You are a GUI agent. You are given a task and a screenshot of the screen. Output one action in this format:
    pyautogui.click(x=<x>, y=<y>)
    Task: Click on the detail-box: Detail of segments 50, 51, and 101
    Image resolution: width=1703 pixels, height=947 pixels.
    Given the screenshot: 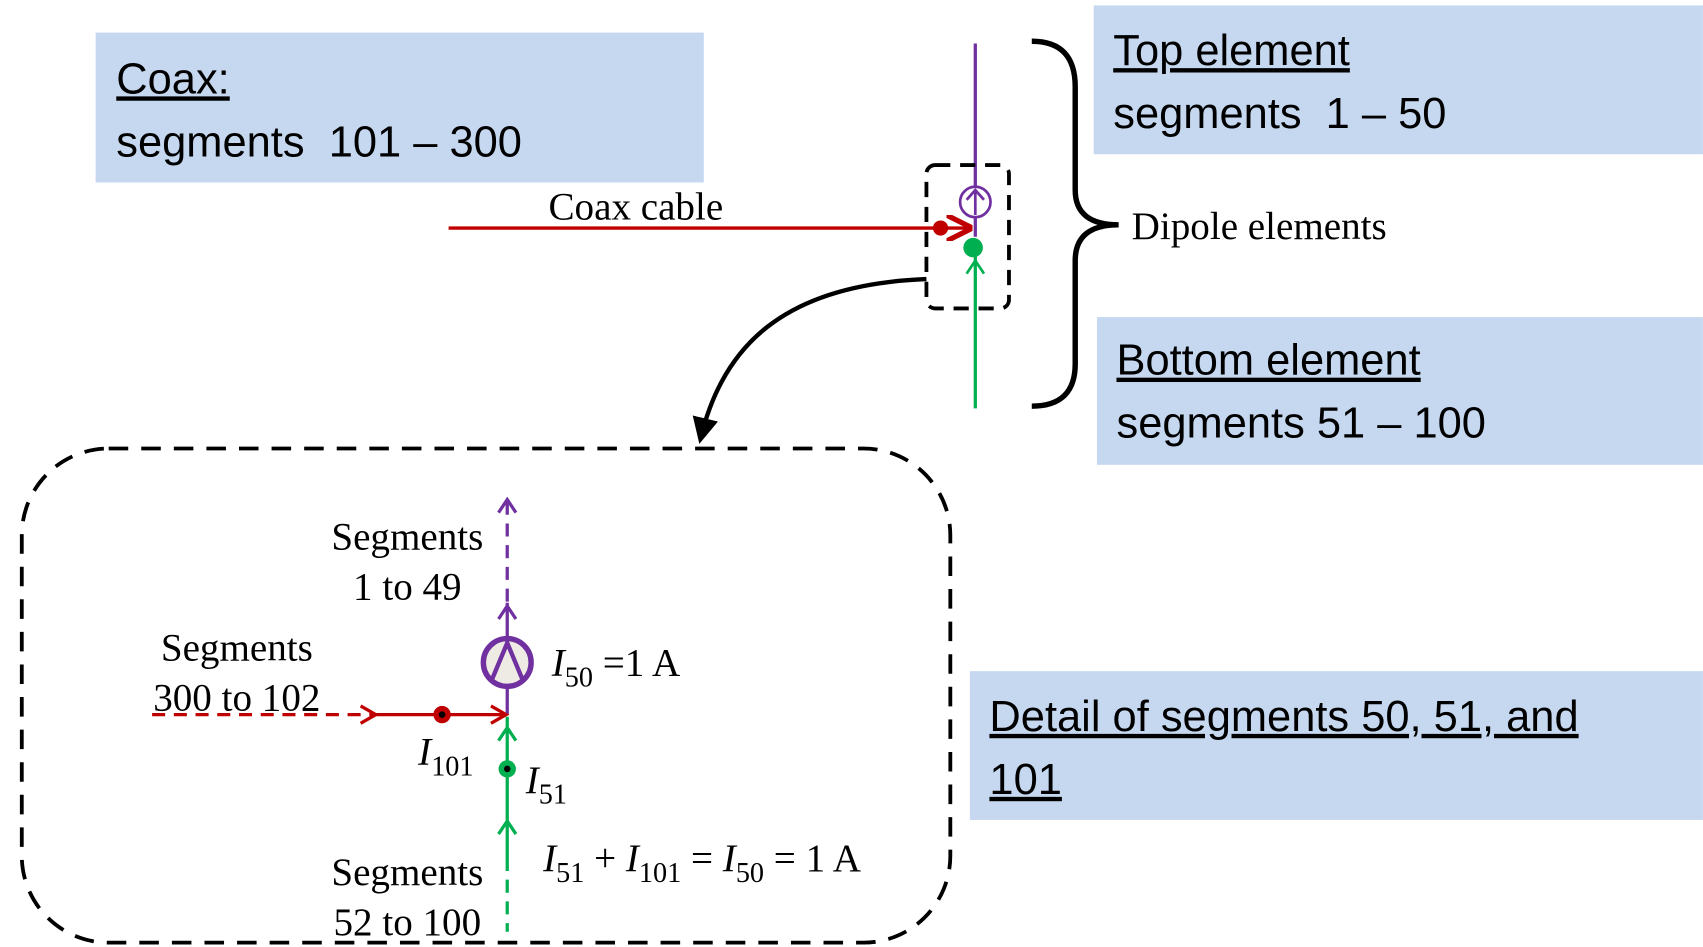 What is the action you would take?
    pyautogui.click(x=1336, y=745)
    